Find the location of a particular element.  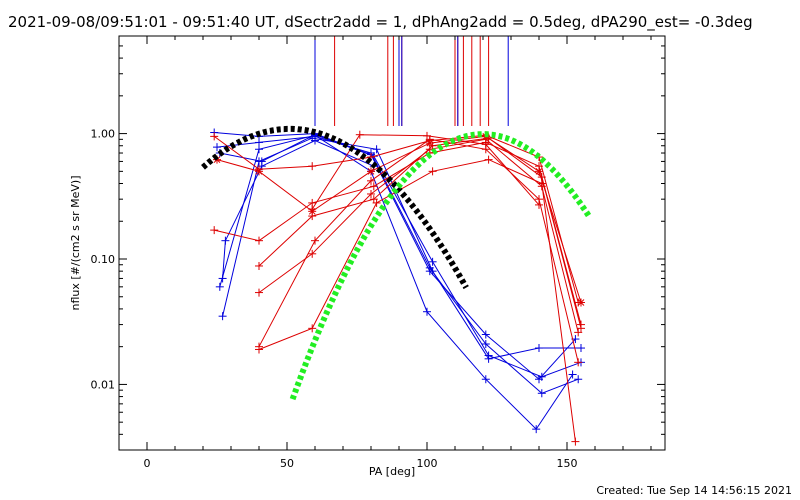

x-axis-label: PA [deg] is located at coordinates (392, 471).